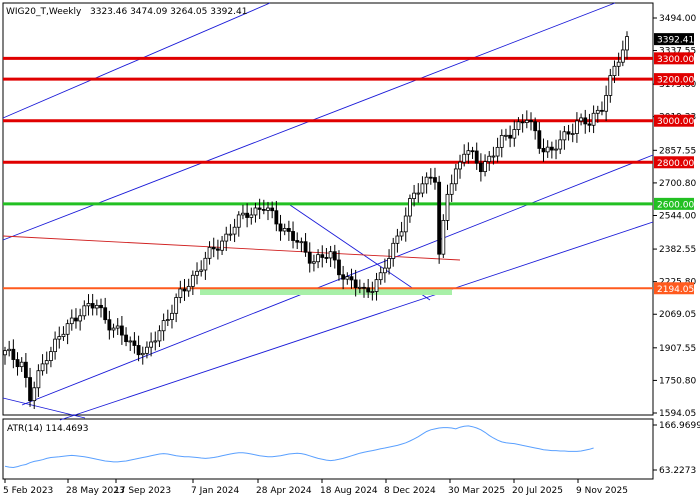 This screenshot has width=700, height=504. What do you see at coordinates (677, 315) in the screenshot?
I see `y-tick-label: 2069.05` at bounding box center [677, 315].